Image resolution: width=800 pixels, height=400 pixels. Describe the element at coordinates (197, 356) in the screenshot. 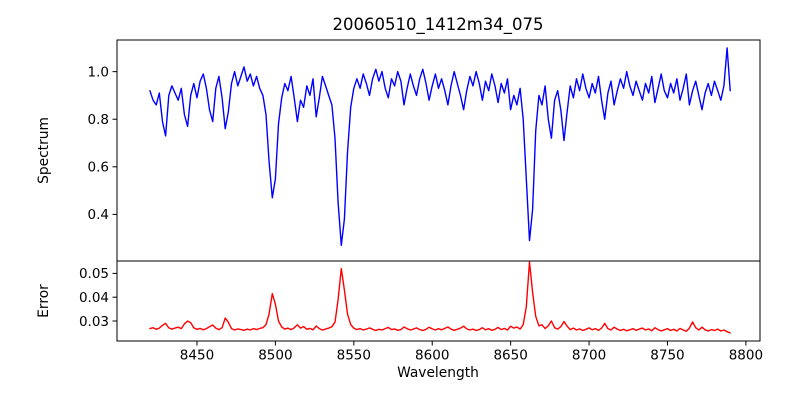

I see `x-tick-label: 8450` at that location.